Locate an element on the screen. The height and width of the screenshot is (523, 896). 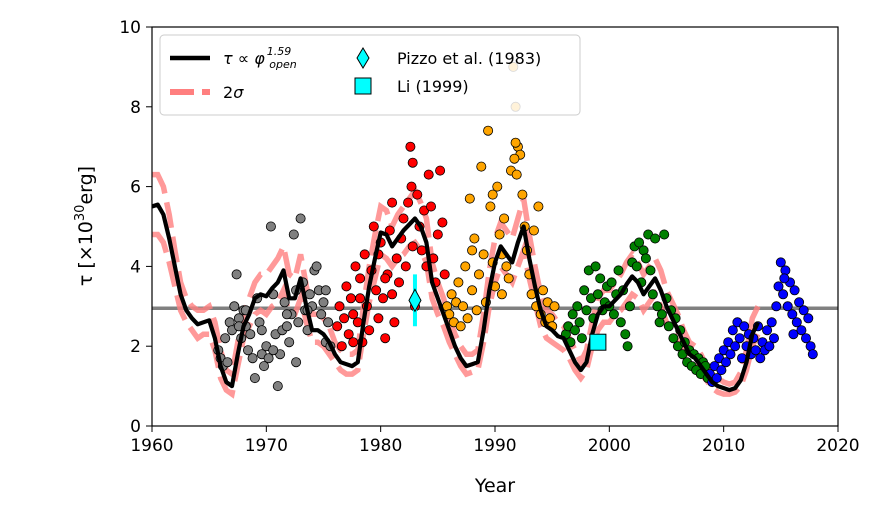
y-tick-label: 0 is located at coordinates (135, 427).